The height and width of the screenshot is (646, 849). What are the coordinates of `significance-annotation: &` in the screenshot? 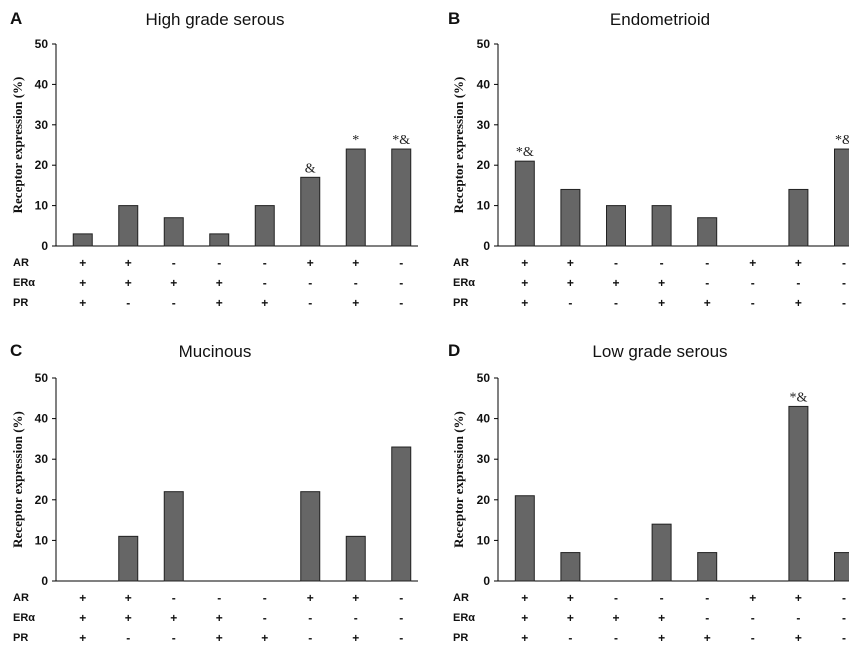 It's located at (310, 168).